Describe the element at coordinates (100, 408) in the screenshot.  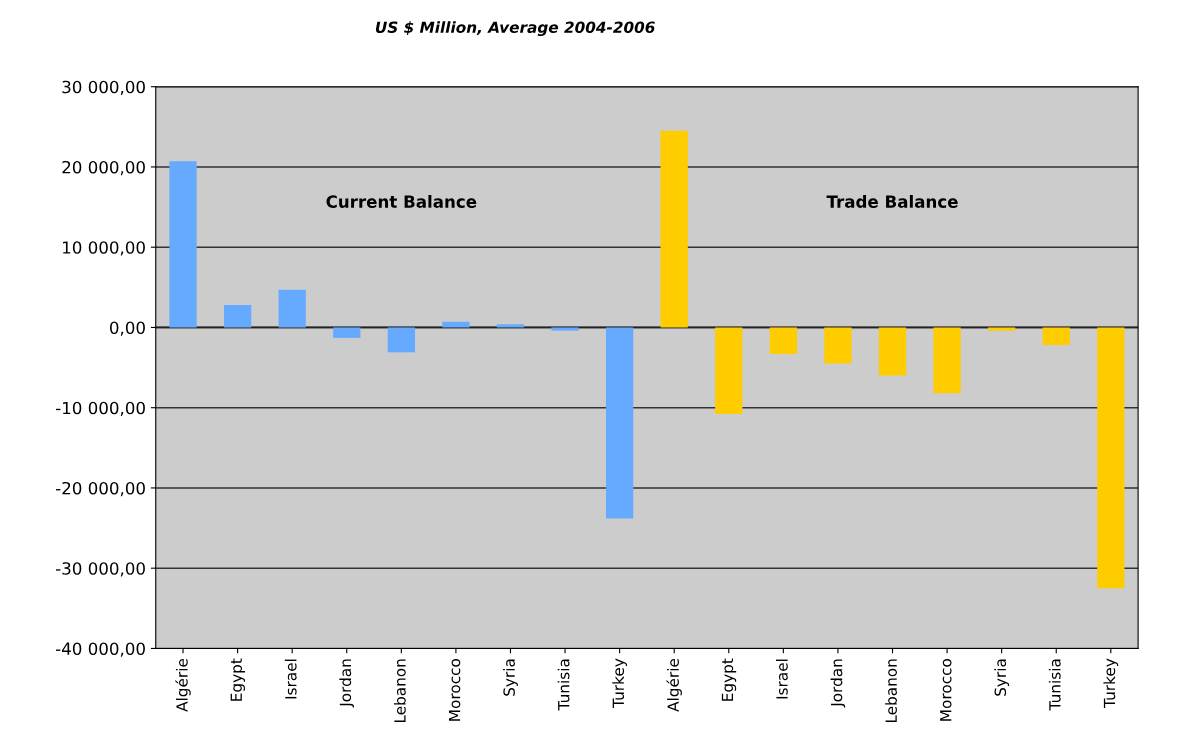
I see `y-tick-label: -10 000,00` at that location.